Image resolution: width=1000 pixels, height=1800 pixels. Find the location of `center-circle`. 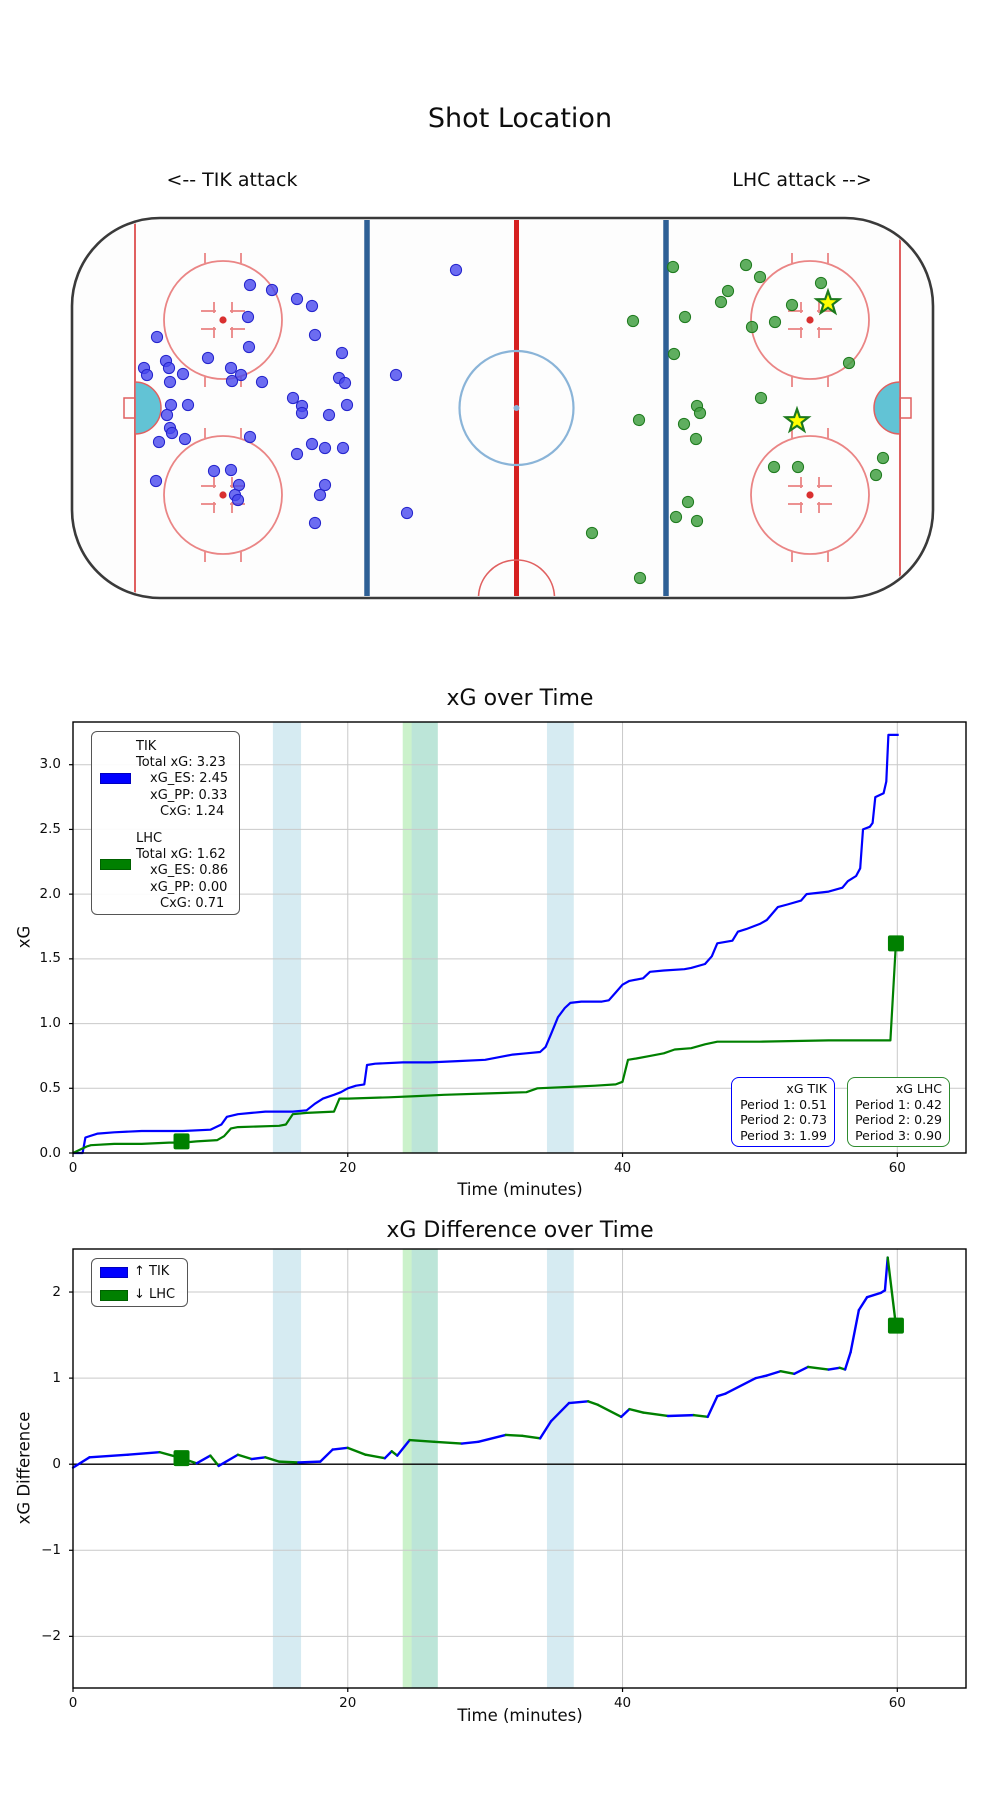

center-circle is located at coordinates (516, 408).